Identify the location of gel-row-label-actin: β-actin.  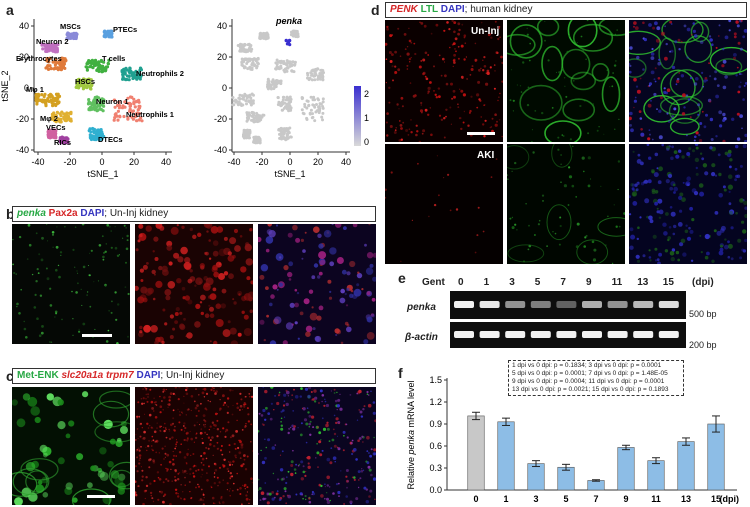
(421, 337).